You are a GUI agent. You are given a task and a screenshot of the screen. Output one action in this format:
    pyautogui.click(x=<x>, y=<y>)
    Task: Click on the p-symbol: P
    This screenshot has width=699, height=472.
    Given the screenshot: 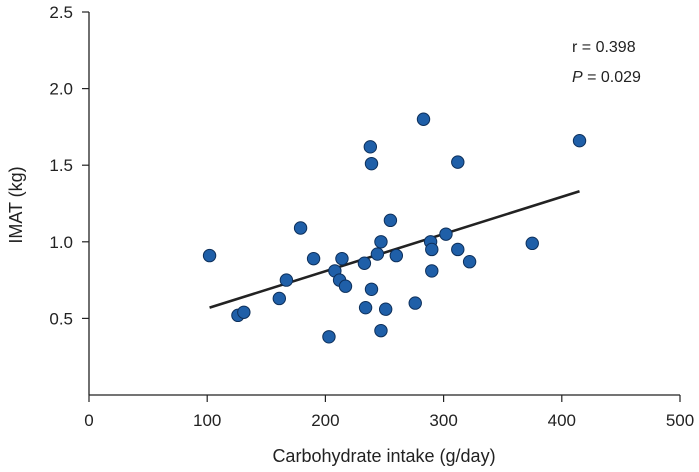 What is the action you would take?
    pyautogui.click(x=577, y=77)
    